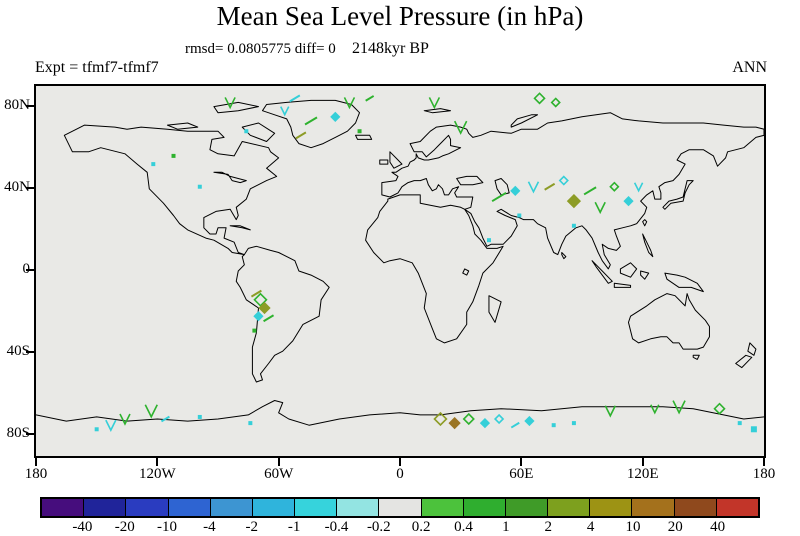 The height and width of the screenshot is (536, 800). What do you see at coordinates (400, 16) in the screenshot?
I see `page-title: Mean Sea Level Pressure (in hPa)` at bounding box center [400, 16].